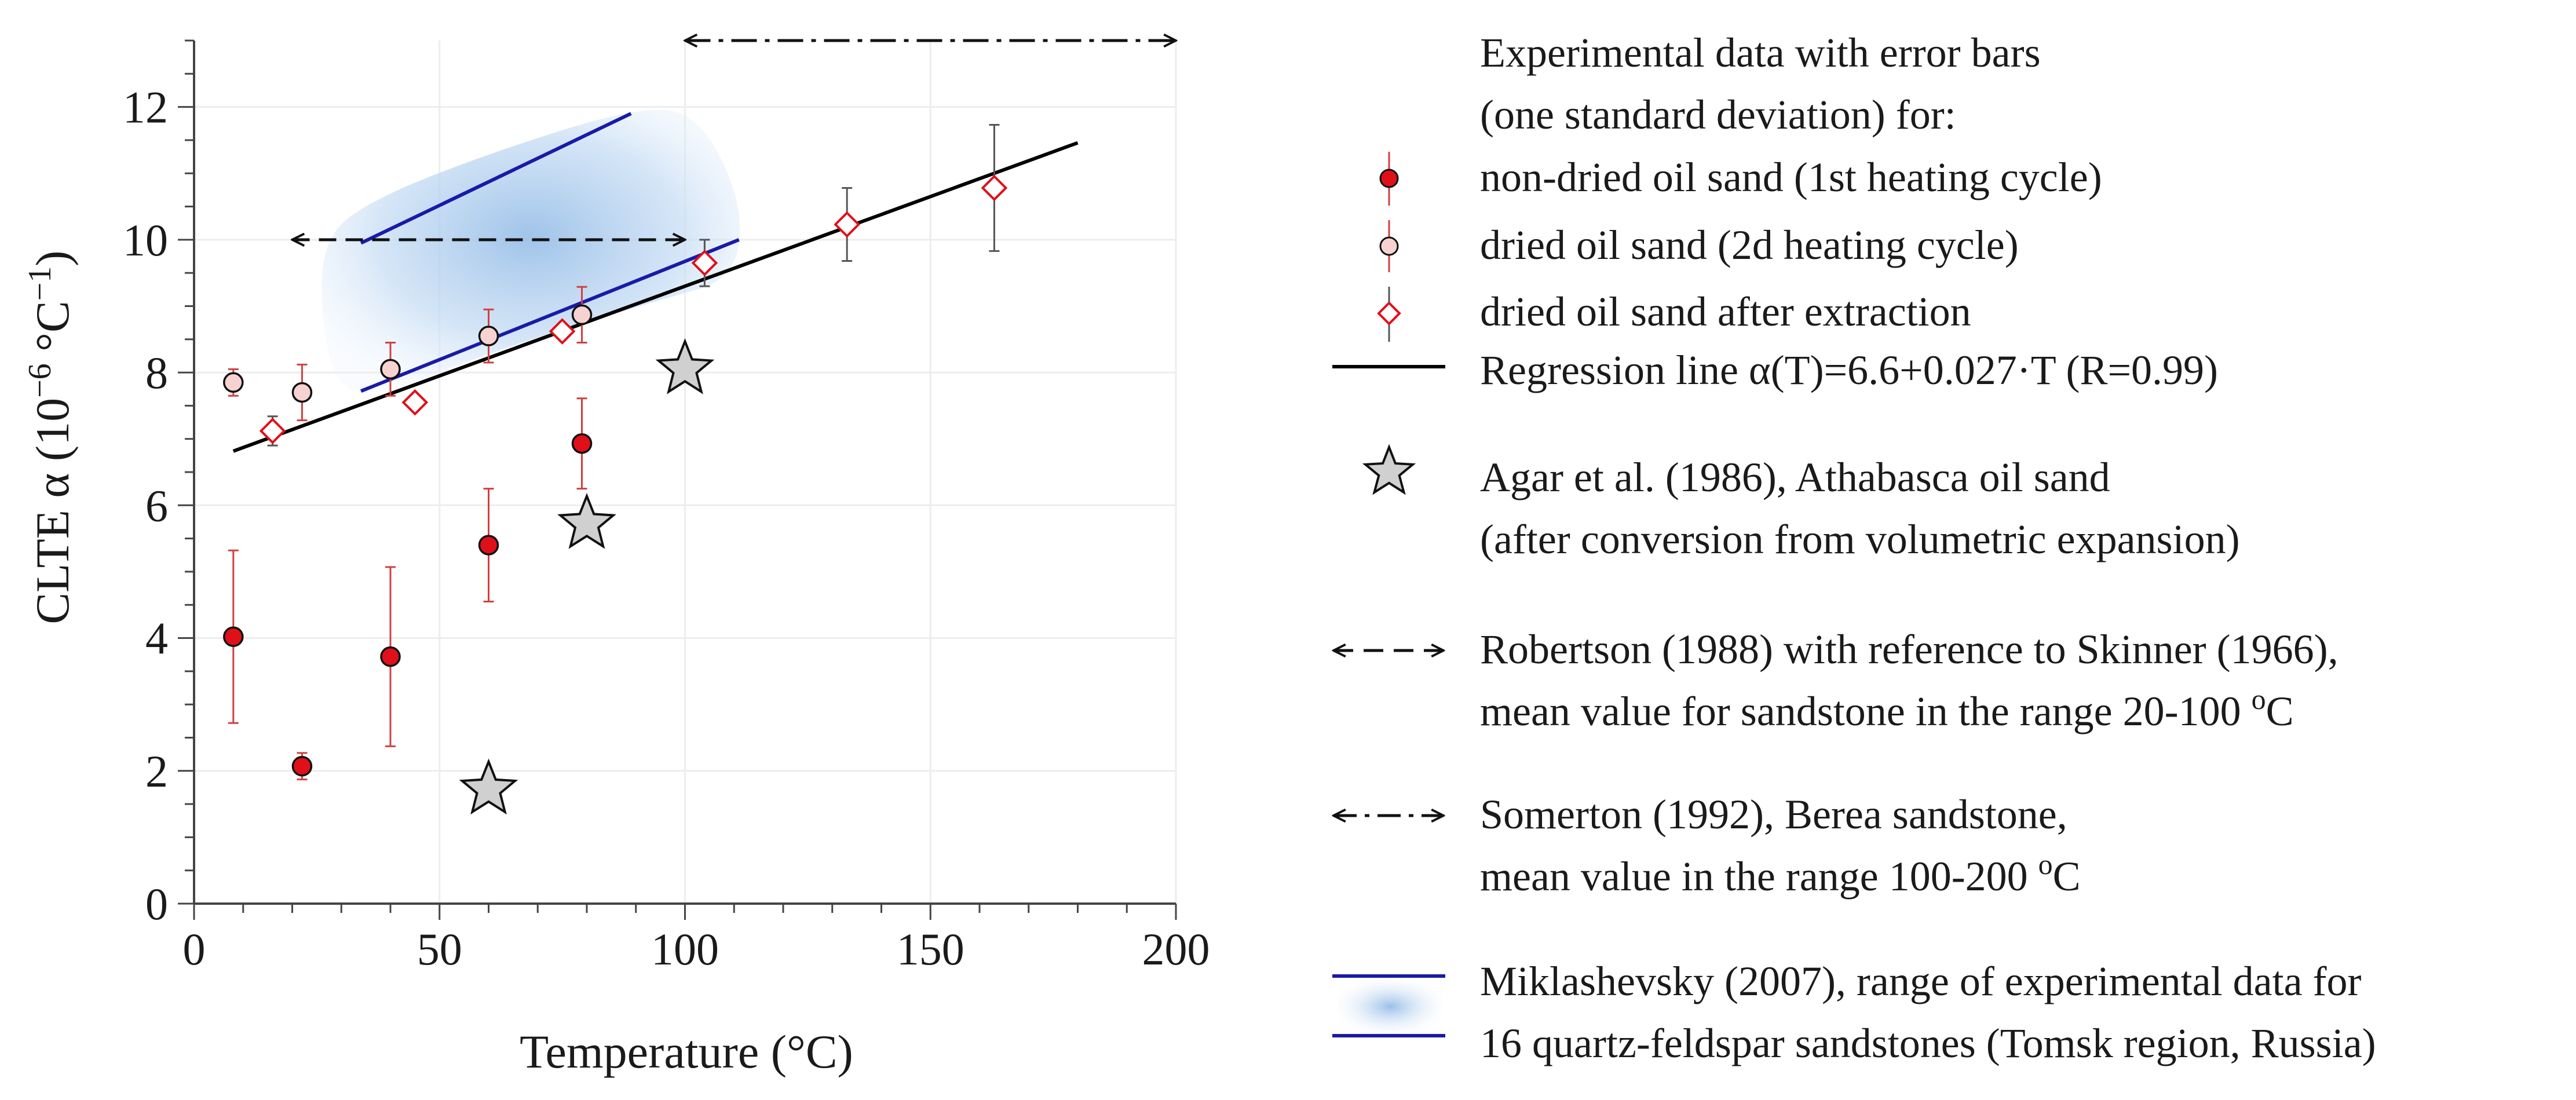 The image size is (2576, 1100). I want to click on y-tick-label: 6, so click(156, 505).